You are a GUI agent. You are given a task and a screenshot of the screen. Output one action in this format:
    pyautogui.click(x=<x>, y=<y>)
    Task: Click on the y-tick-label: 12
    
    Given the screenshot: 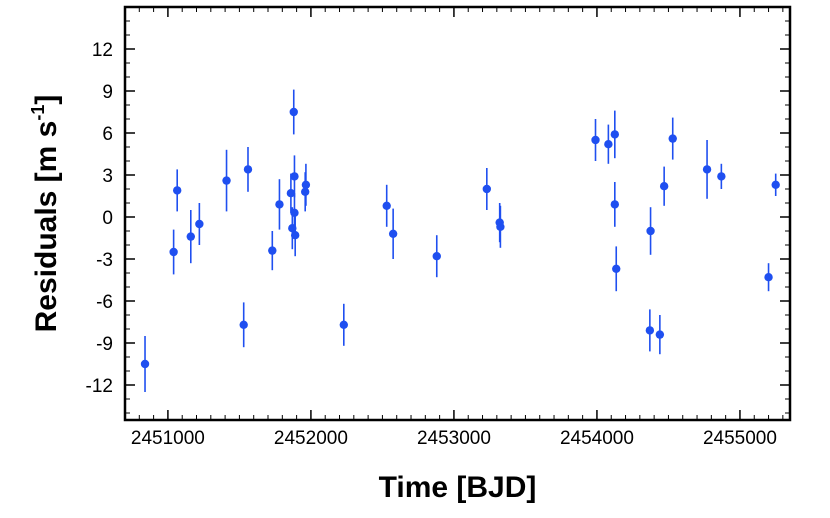 What is the action you would take?
    pyautogui.click(x=102, y=50)
    